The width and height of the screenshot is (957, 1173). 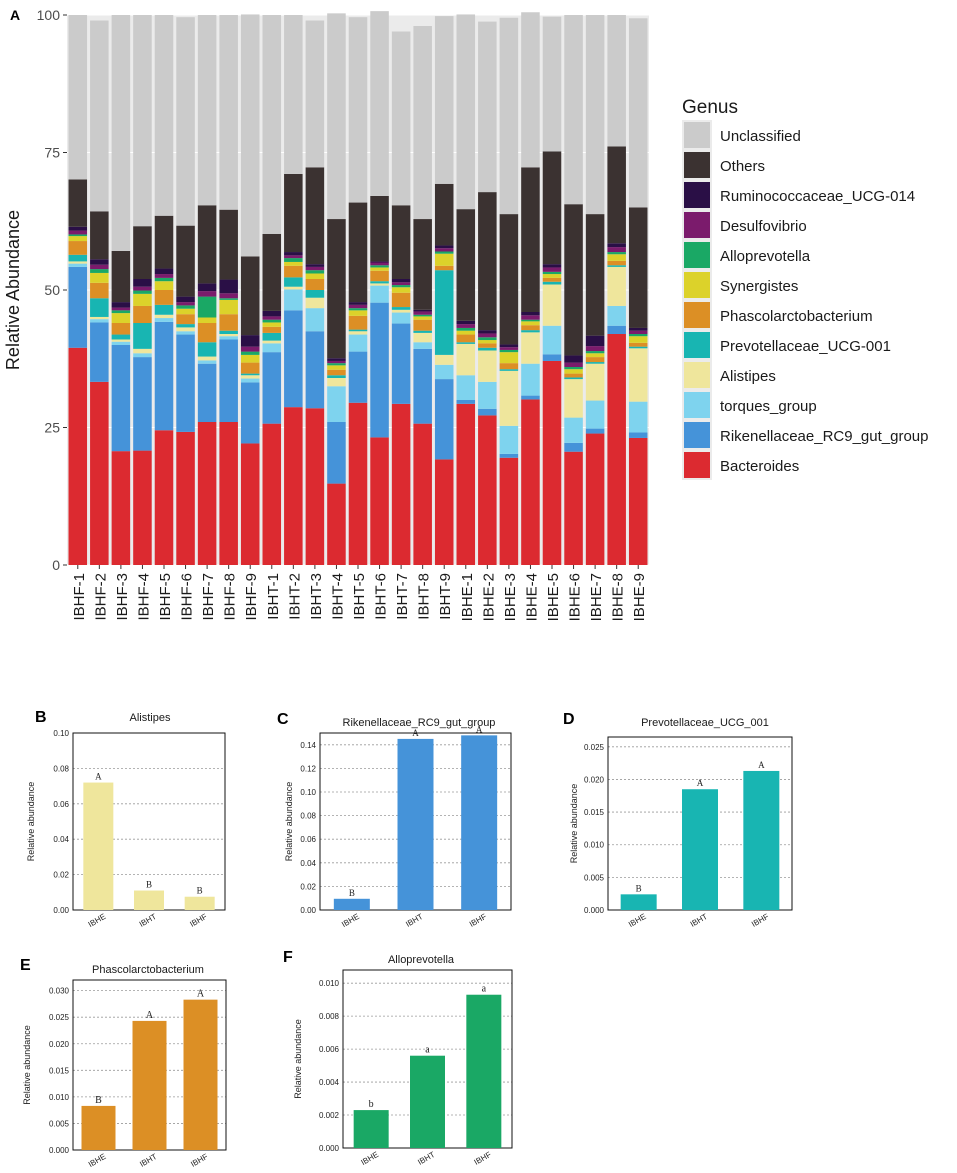 I want to click on y-tick-label: 0.00, so click(x=61, y=910).